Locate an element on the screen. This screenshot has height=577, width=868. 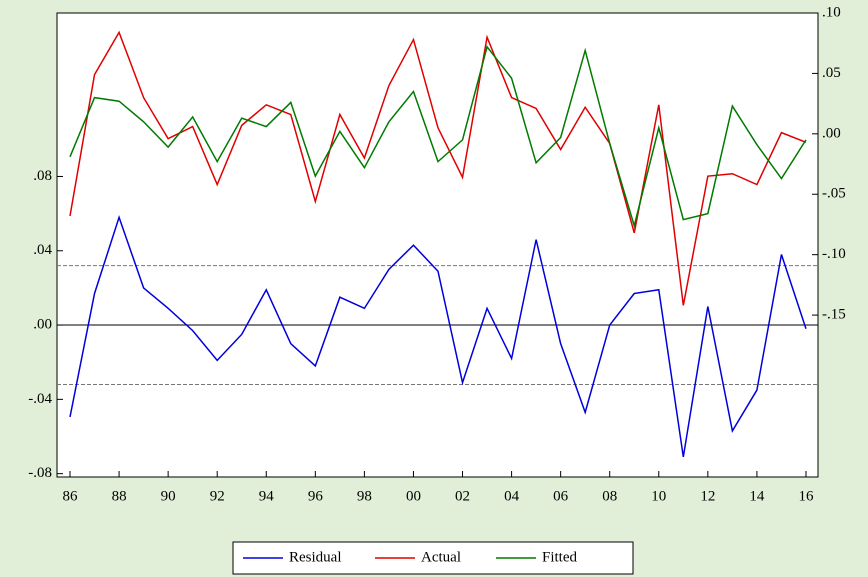
y2-tick-label: -.15 is located at coordinates (834, 315).